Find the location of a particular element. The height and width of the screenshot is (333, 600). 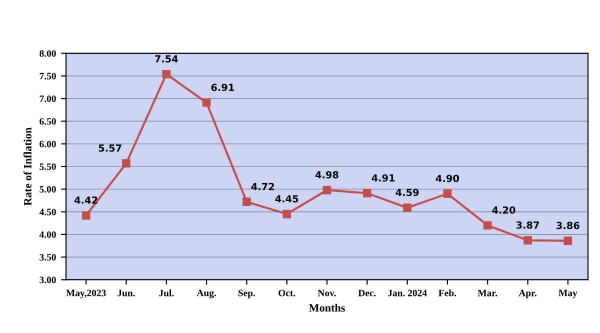

data-label: 3.87 is located at coordinates (527, 225).